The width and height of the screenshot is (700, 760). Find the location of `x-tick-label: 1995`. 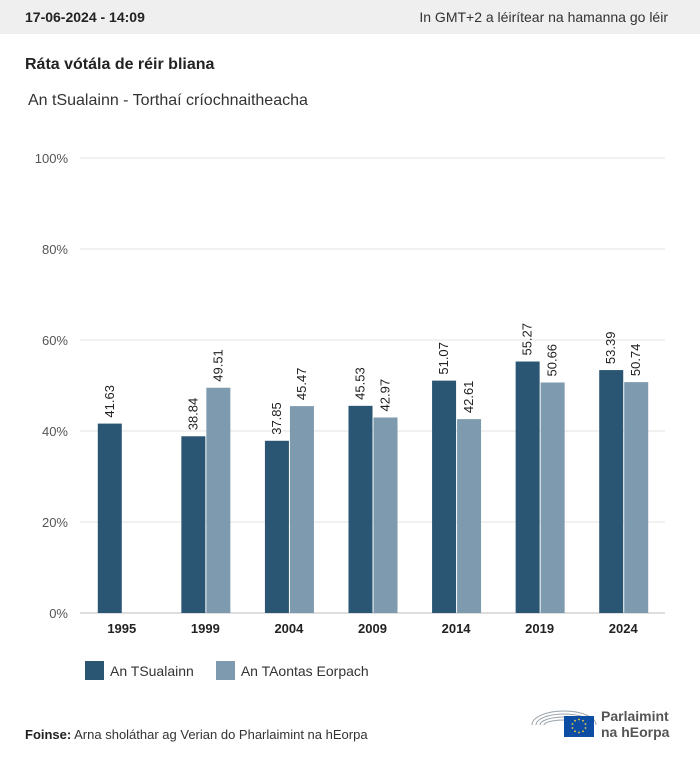

x-tick-label: 1995 is located at coordinates (121, 628).